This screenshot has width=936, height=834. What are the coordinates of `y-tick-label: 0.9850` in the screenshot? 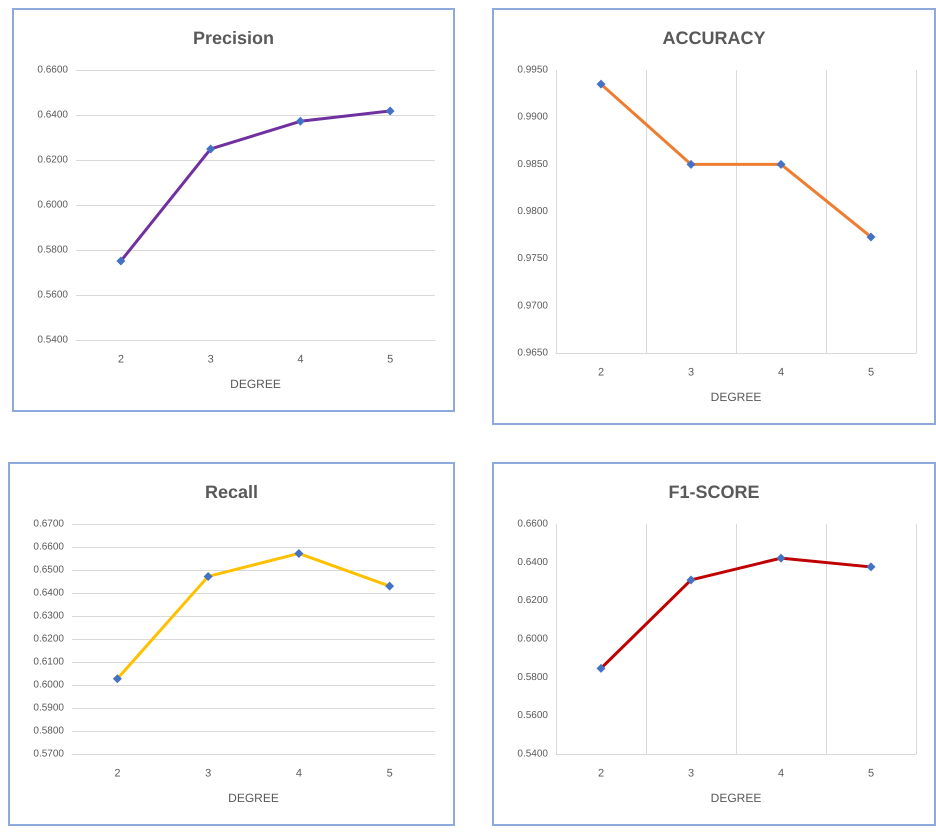 It's located at (532, 164).